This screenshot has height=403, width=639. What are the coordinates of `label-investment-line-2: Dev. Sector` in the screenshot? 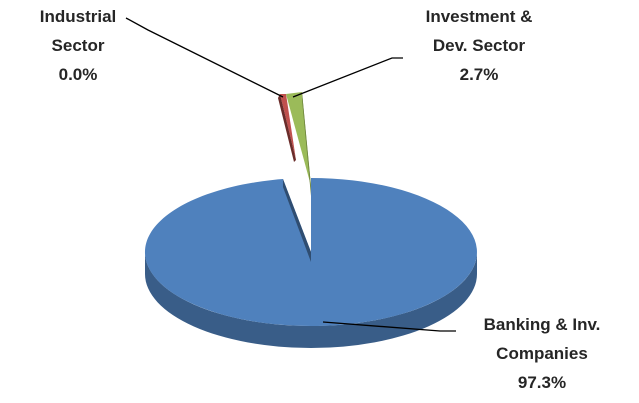 It's located at (479, 45).